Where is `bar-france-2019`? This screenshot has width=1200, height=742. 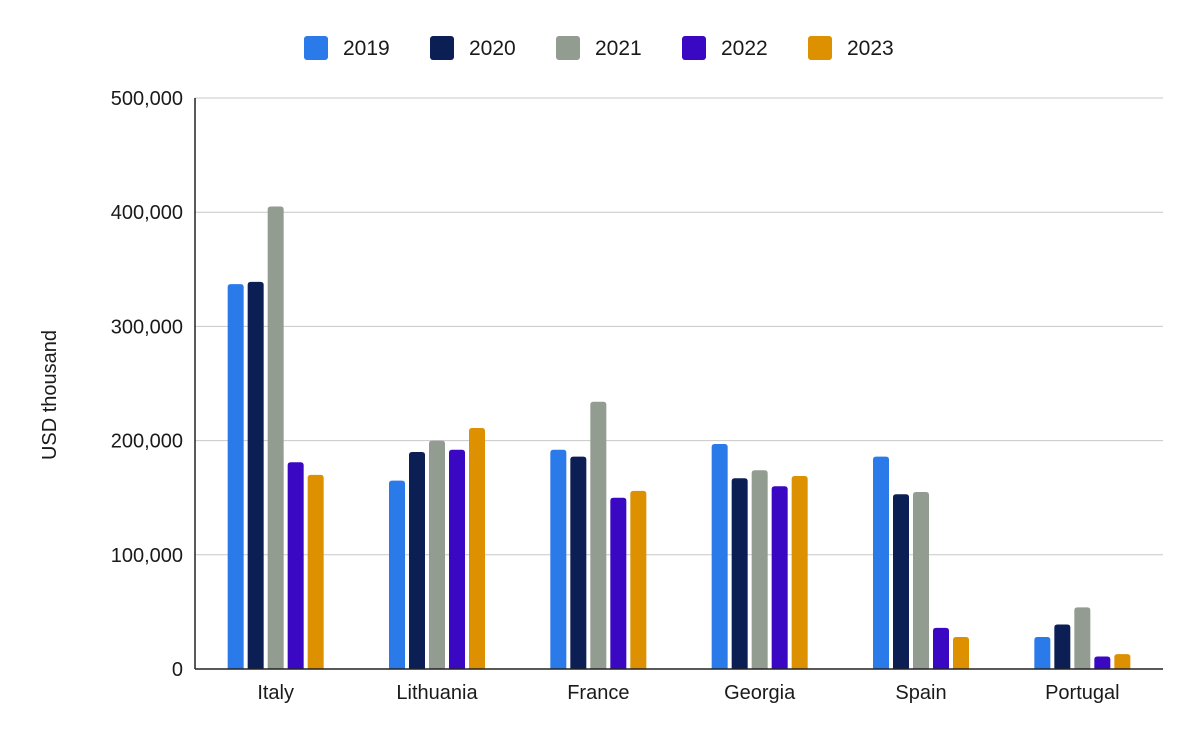 bar-france-2019 is located at coordinates (558, 559).